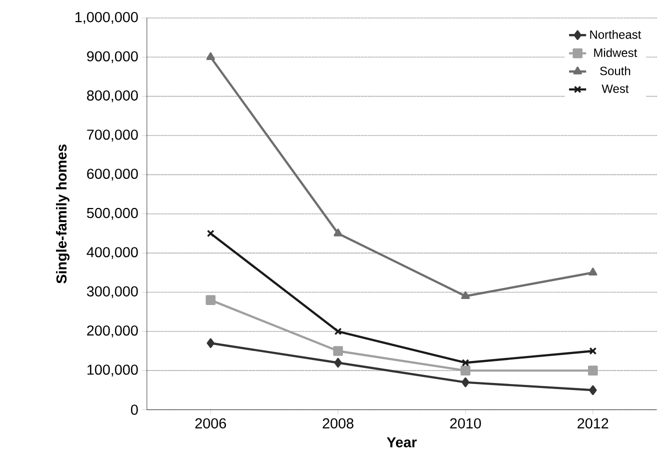 Image resolution: width=657 pixels, height=474 pixels. What do you see at coordinates (615, 71) in the screenshot?
I see `legend-label: South` at bounding box center [615, 71].